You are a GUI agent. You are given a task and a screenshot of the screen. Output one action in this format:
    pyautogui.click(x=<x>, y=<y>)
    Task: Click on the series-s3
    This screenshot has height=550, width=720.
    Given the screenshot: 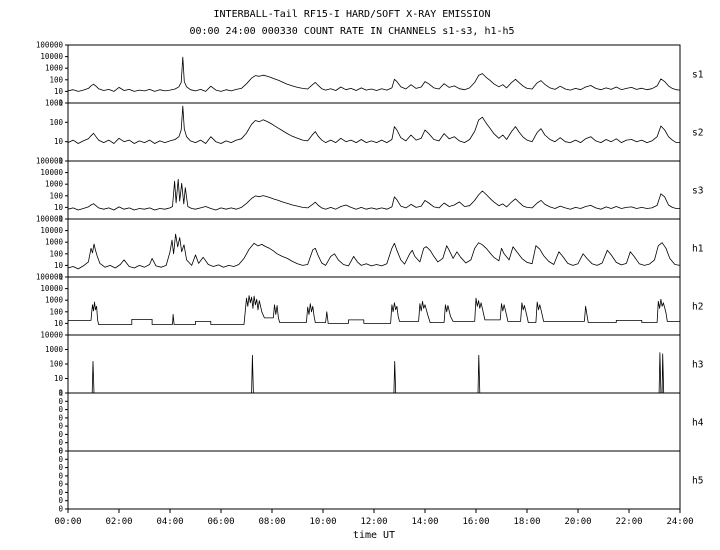 What is the action you would take?
    pyautogui.click(x=373, y=194)
    